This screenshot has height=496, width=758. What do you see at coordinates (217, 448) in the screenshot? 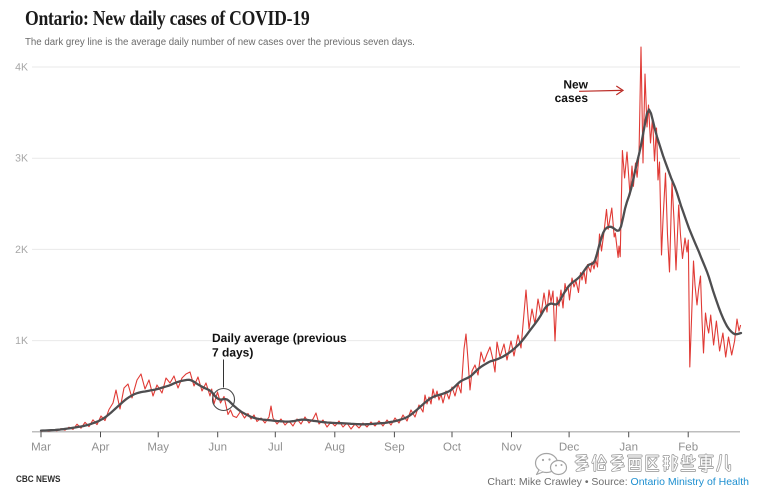
I see `svg-text: Jun` at bounding box center [217, 448].